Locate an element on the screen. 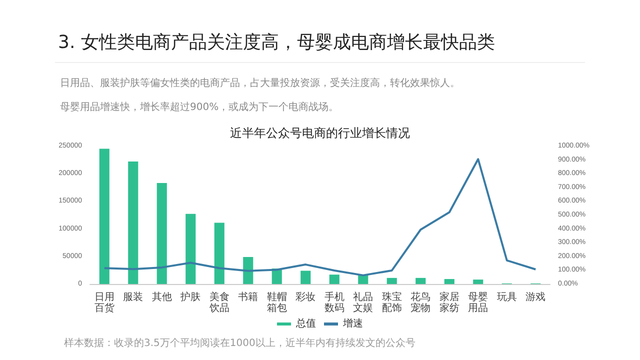 This screenshot has width=640, height=360. legend-label: 增速 is located at coordinates (352, 324).